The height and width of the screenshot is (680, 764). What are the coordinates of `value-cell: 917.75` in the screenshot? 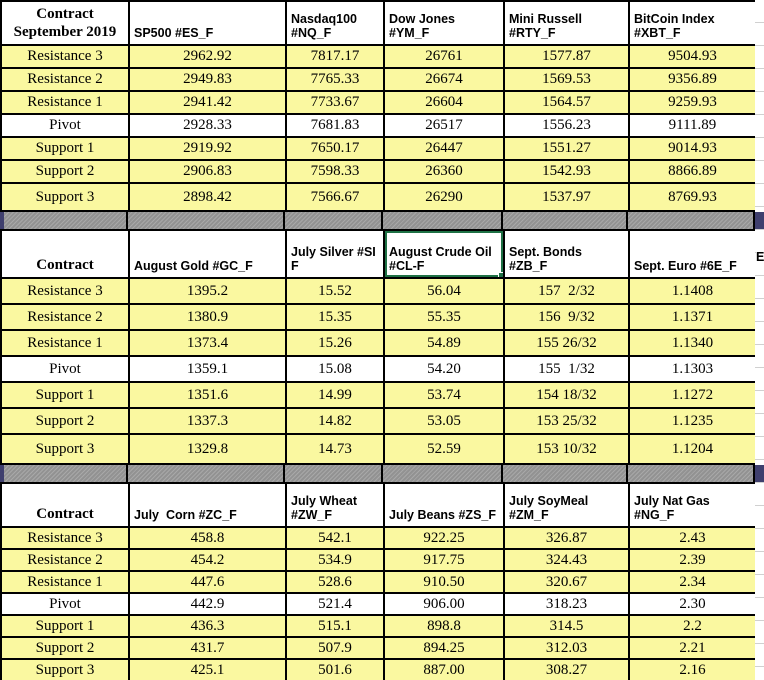 It's located at (444, 560).